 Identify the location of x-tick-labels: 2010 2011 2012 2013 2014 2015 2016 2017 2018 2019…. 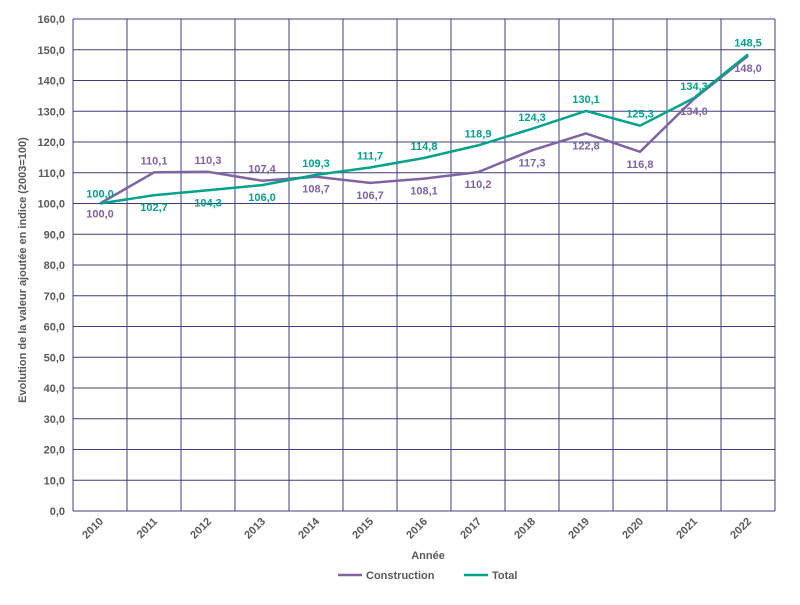
(417, 528).